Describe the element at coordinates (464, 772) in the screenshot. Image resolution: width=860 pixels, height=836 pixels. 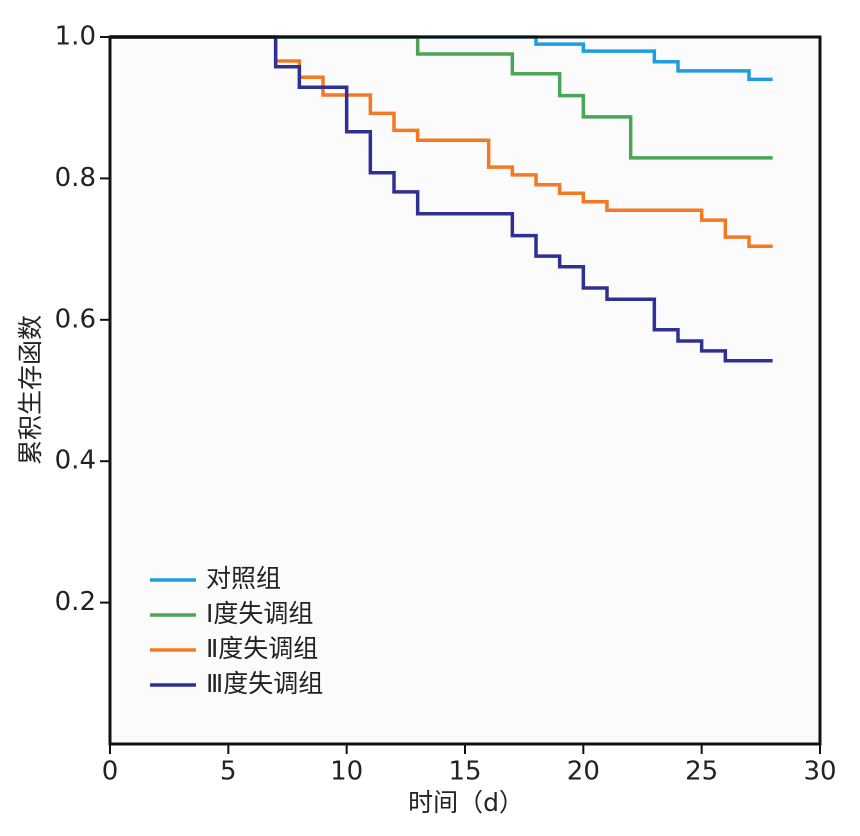
I see `x-tick-label: 15` at that location.